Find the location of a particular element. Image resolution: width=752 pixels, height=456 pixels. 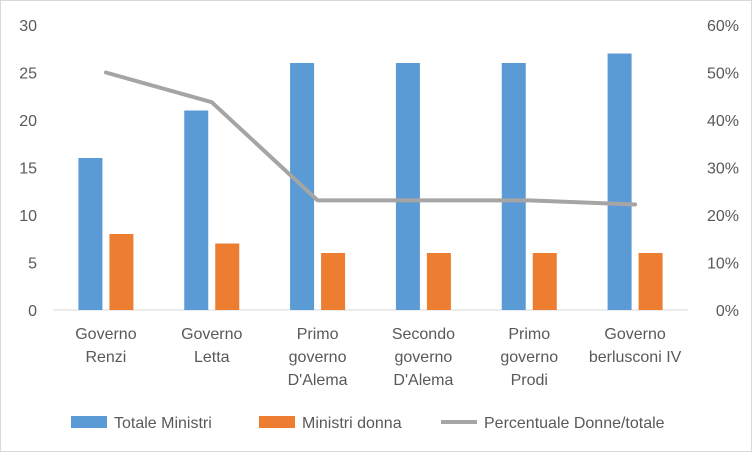

y-left-tick-label: 0 is located at coordinates (32, 311).